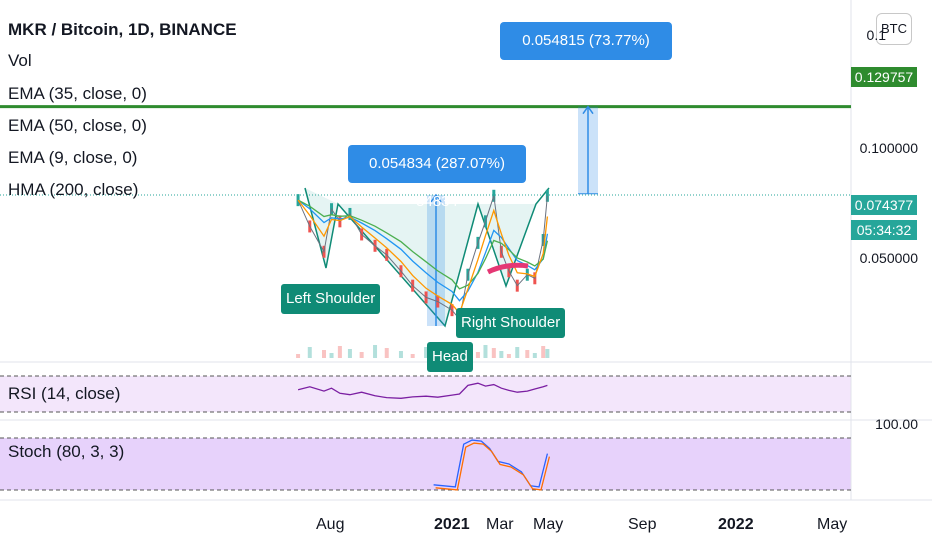  What do you see at coordinates (425, 464) in the screenshot?
I see `stoch-pane-band` at bounding box center [425, 464].